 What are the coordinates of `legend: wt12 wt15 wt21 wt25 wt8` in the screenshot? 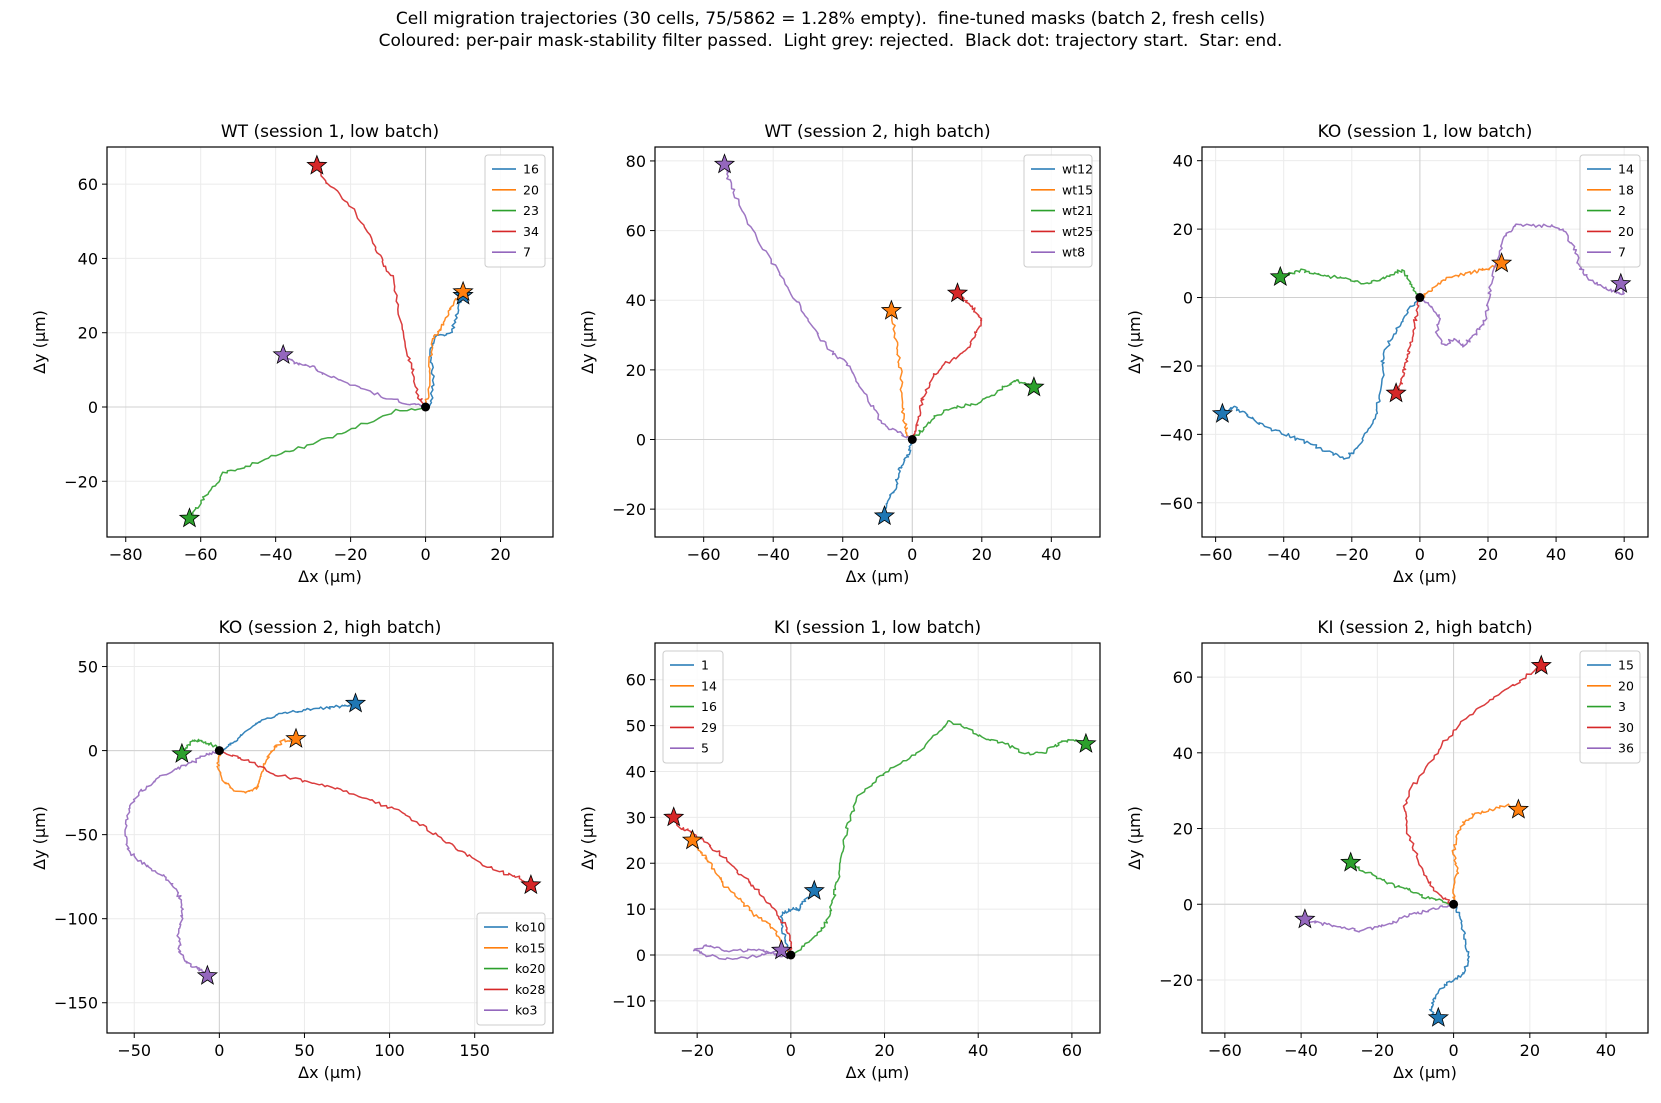 It's located at (1058, 211).